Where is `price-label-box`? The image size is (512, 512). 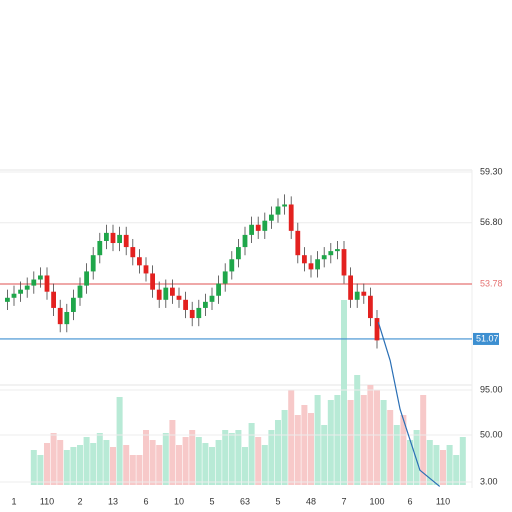 price-label-box is located at coordinates (486, 338).